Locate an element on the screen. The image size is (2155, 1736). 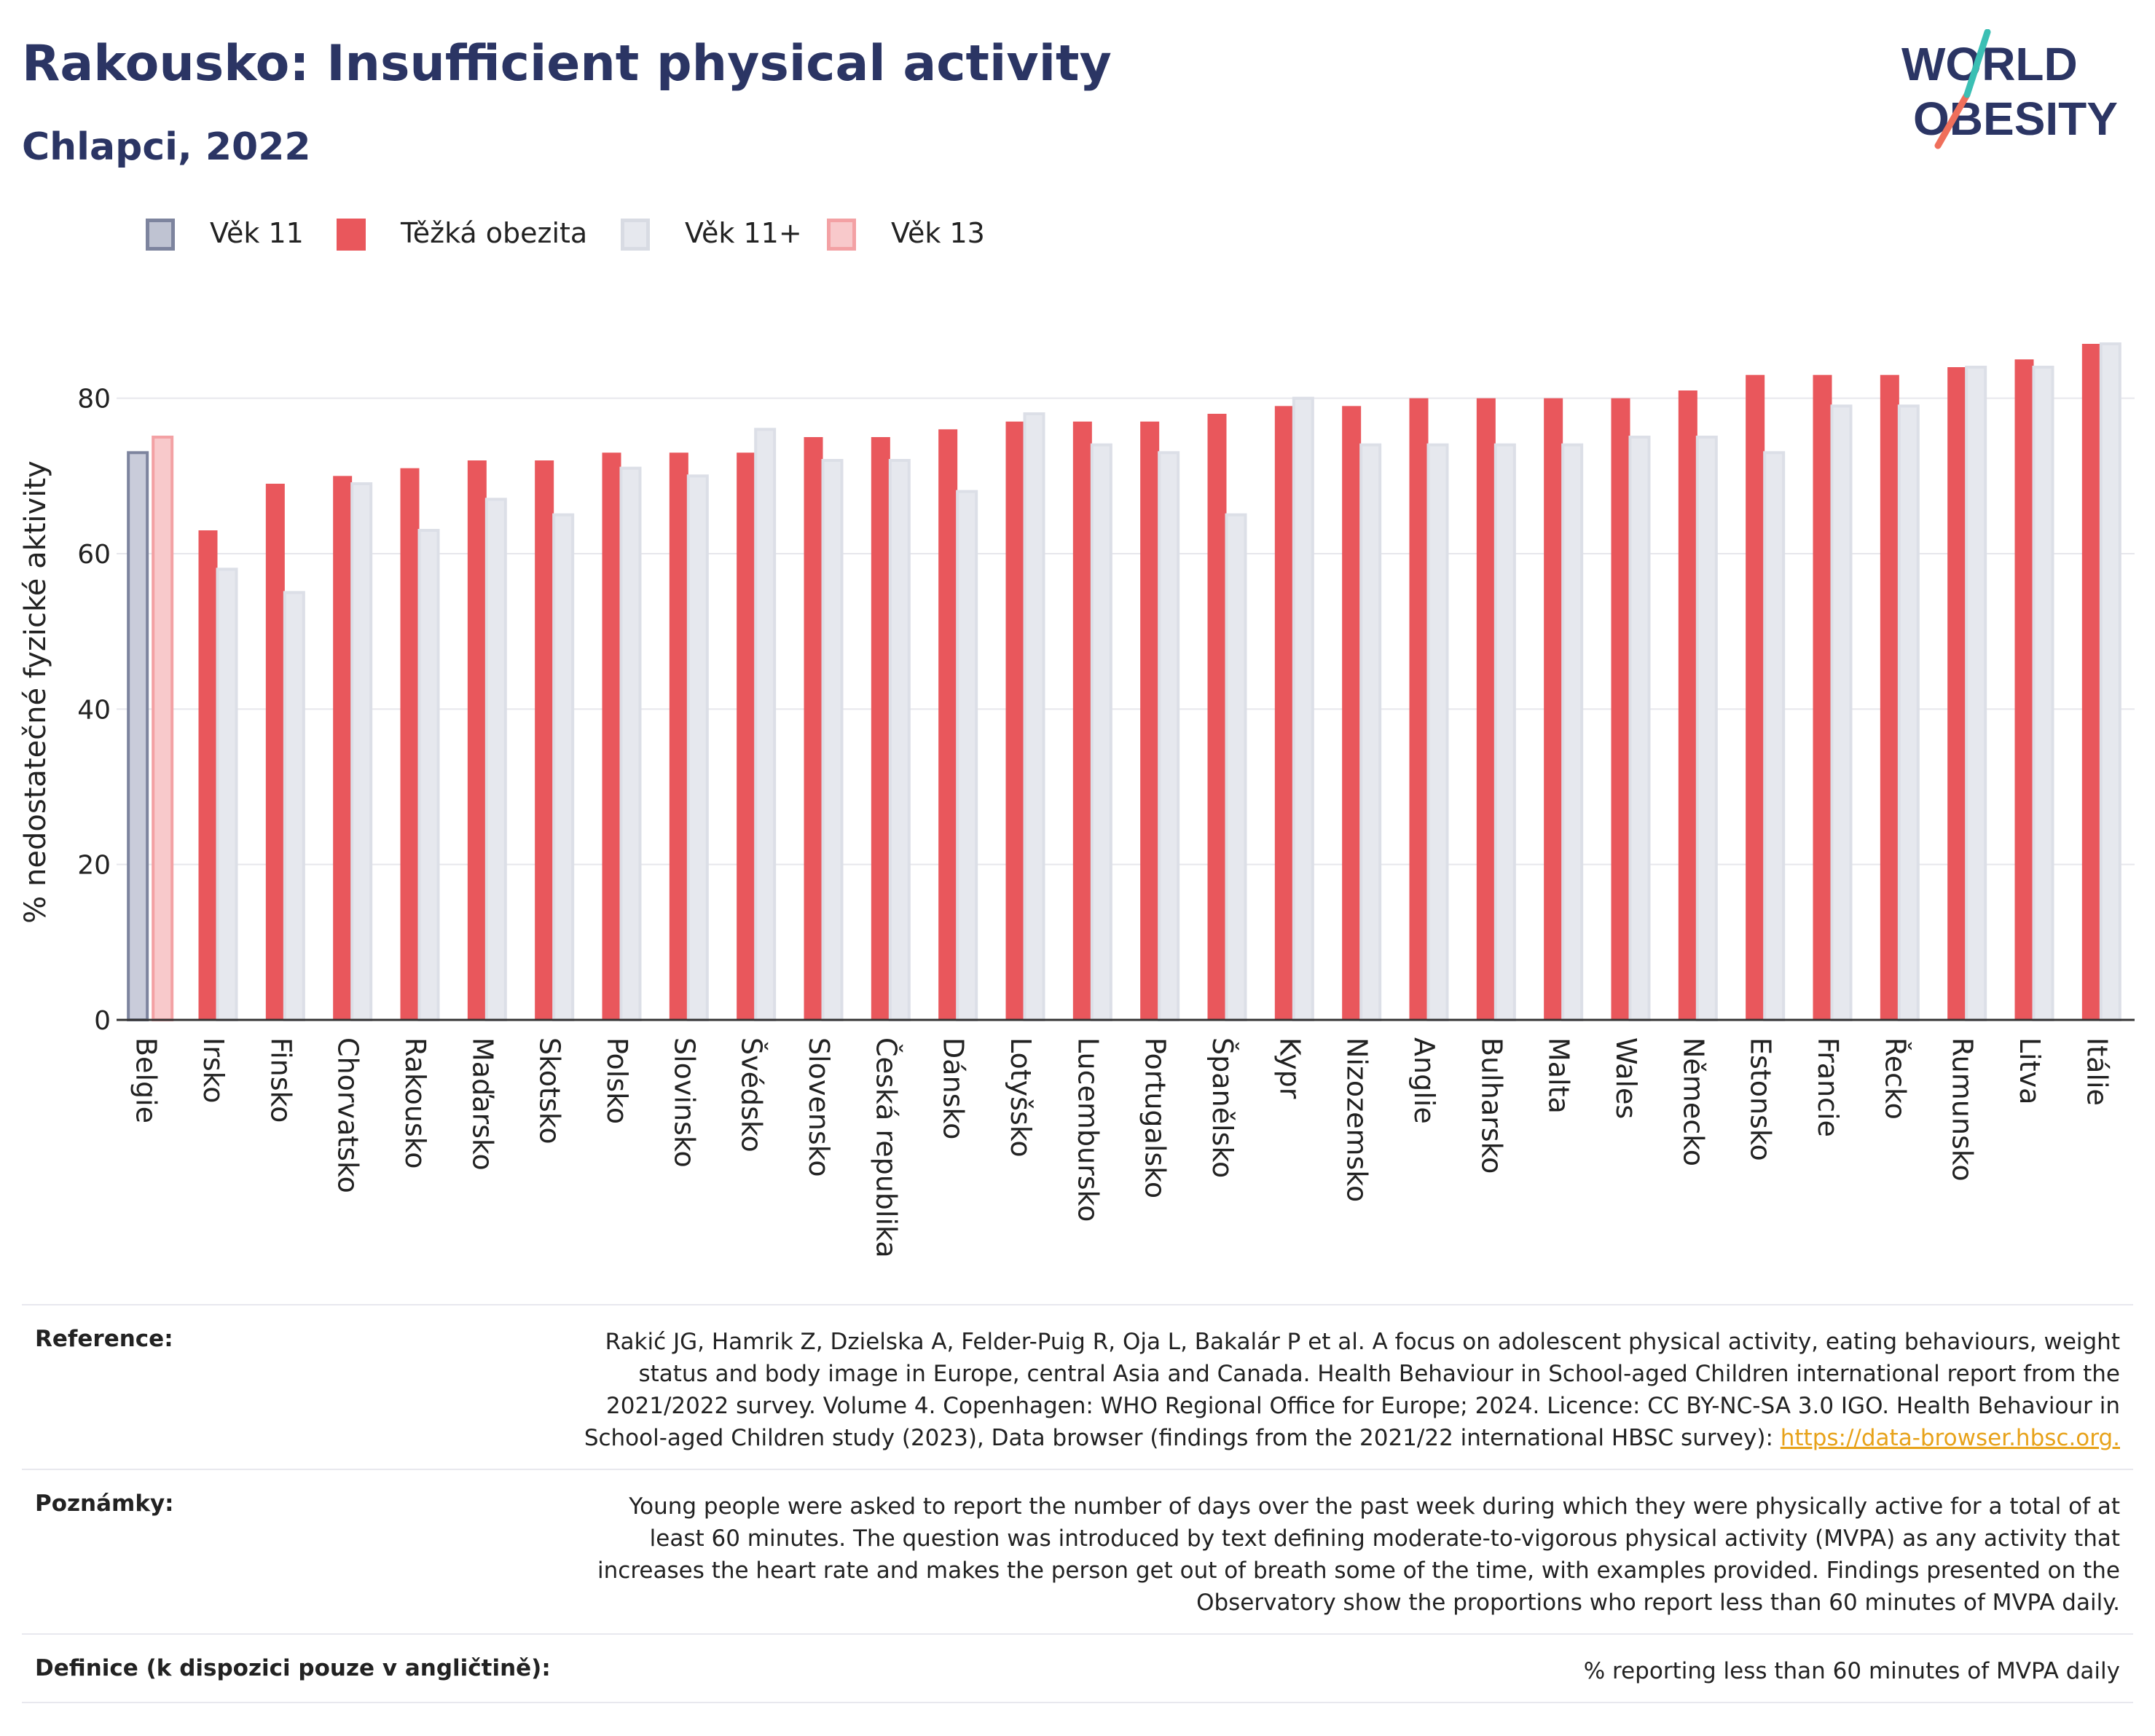
x-tick-label: Portugalsko is located at coordinates (1155, 1117).